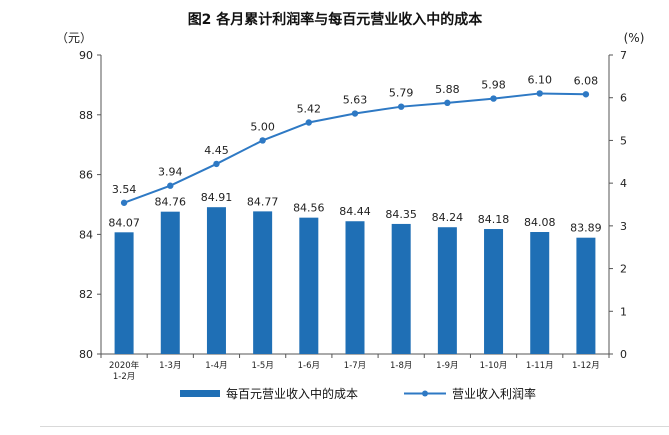 The width and height of the screenshot is (669, 435). I want to click on right-tick-label: 7, so click(623, 55).